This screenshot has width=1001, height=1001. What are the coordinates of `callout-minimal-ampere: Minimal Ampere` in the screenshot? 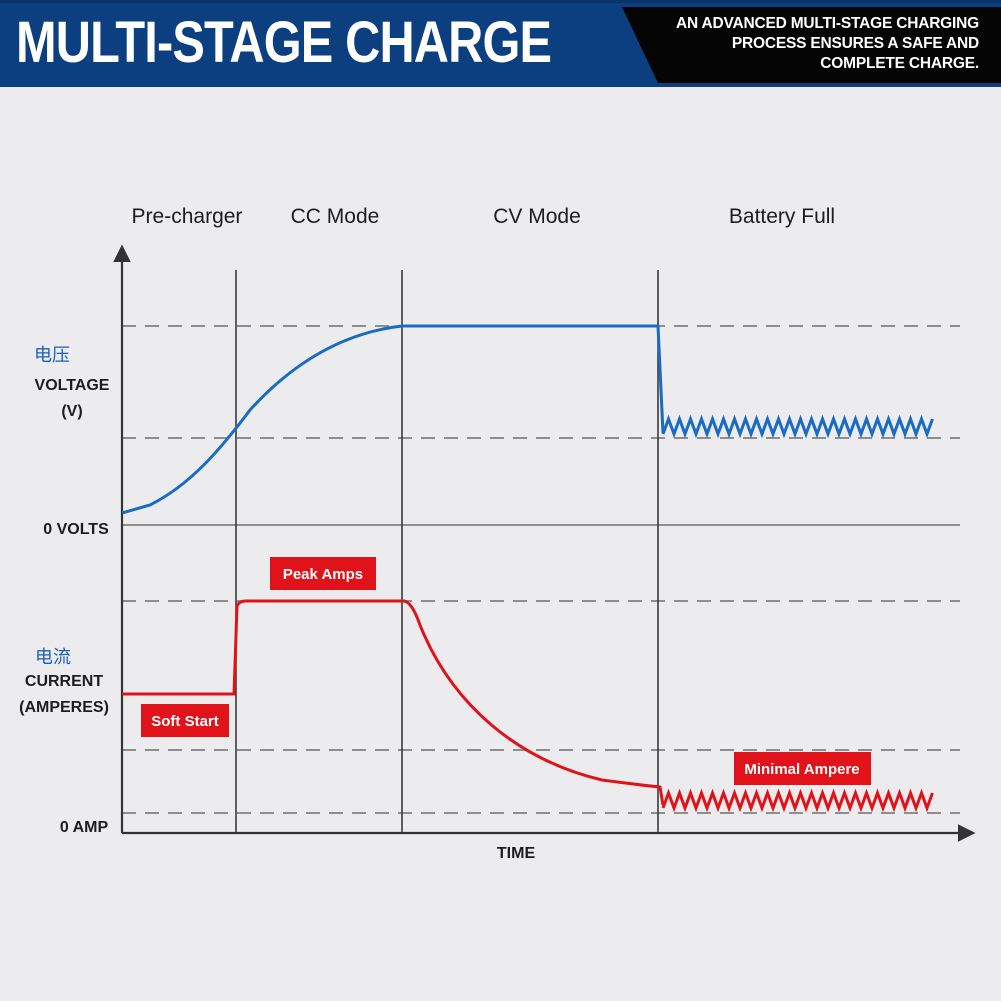 It's located at (802, 768).